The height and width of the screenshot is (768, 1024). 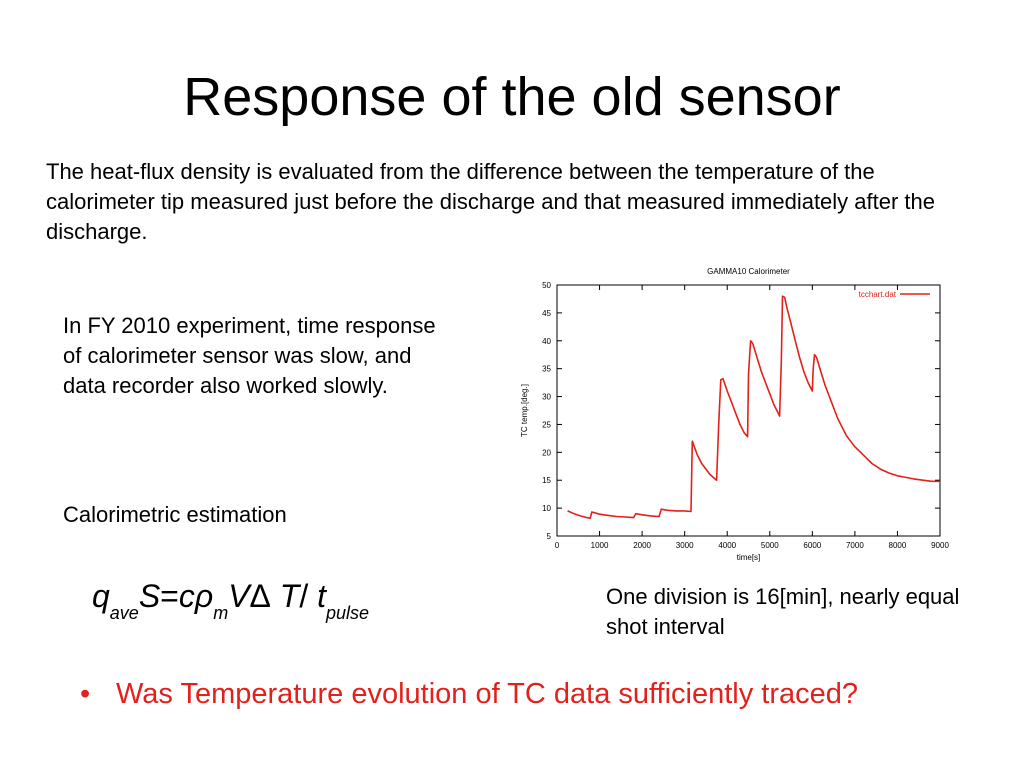 I want to click on x-tick-label-7: 7000, so click(x=855, y=545).